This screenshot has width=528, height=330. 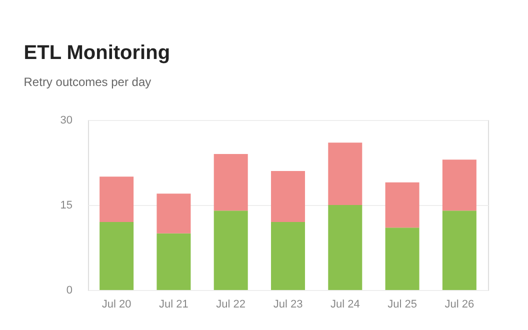 What do you see at coordinates (231, 304) in the screenshot?
I see `x-tick-label: Jul 22` at bounding box center [231, 304].